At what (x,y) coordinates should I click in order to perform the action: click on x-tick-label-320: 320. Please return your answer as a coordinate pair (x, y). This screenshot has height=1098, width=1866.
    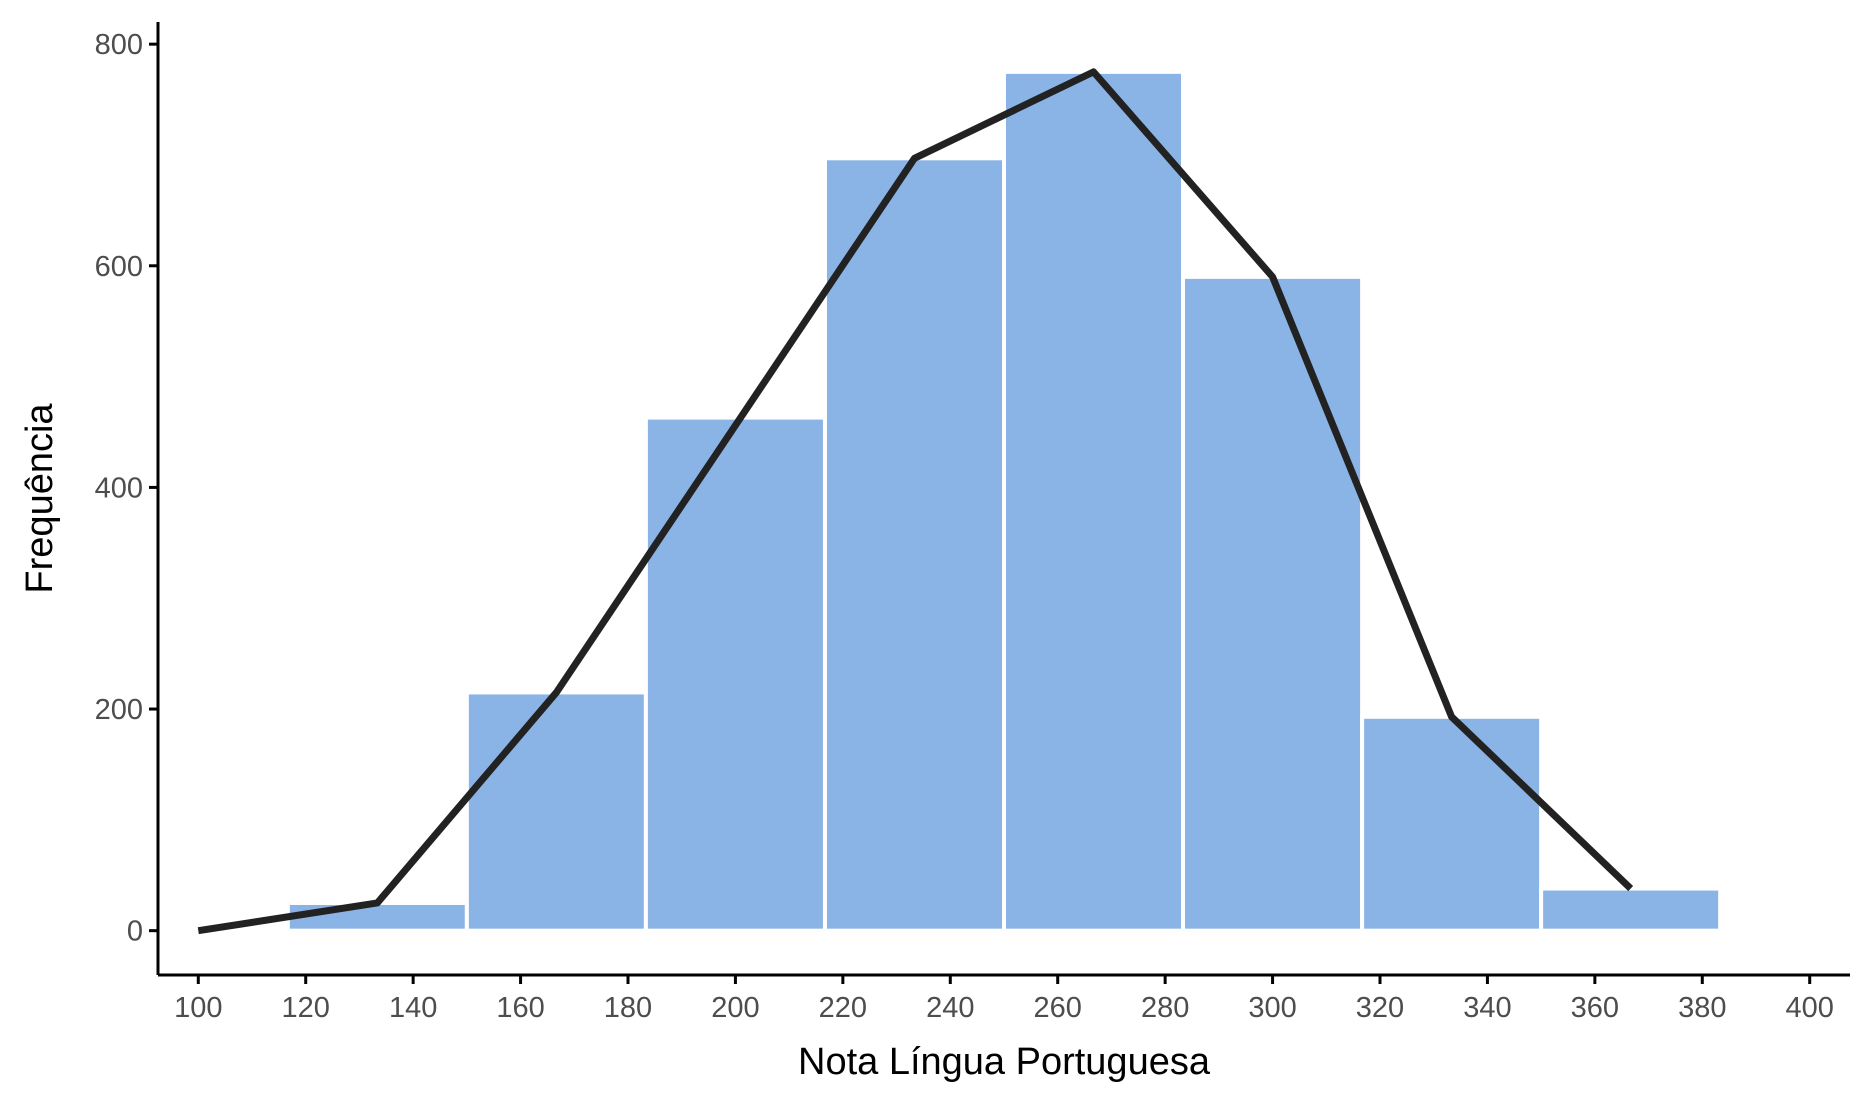
    Looking at the image, I should click on (1380, 1008).